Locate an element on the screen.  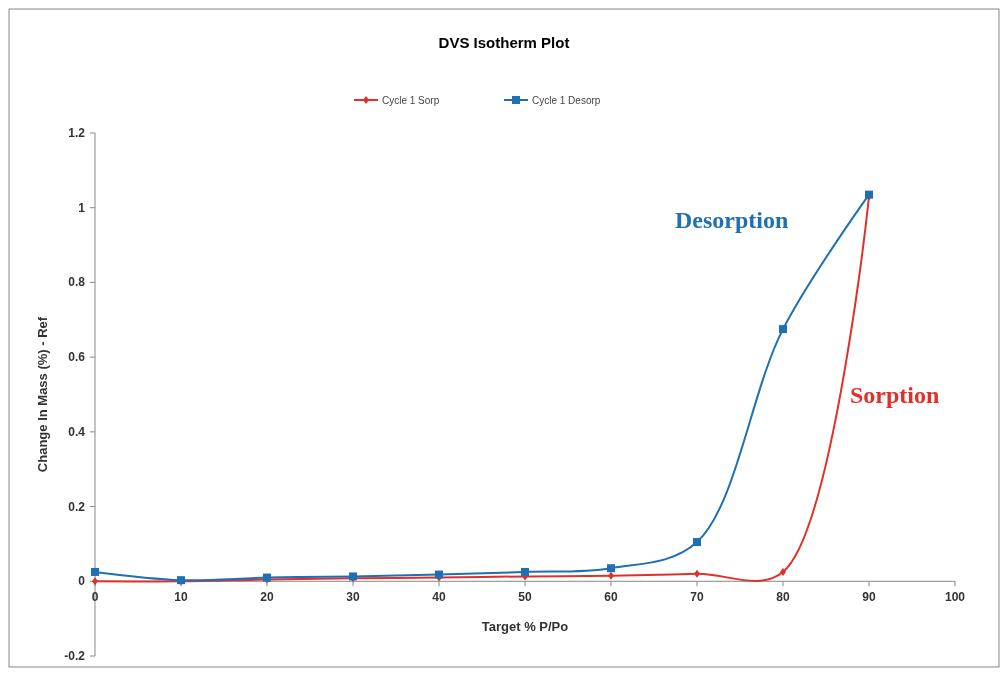
x-tick-label: 0 is located at coordinates (95, 597).